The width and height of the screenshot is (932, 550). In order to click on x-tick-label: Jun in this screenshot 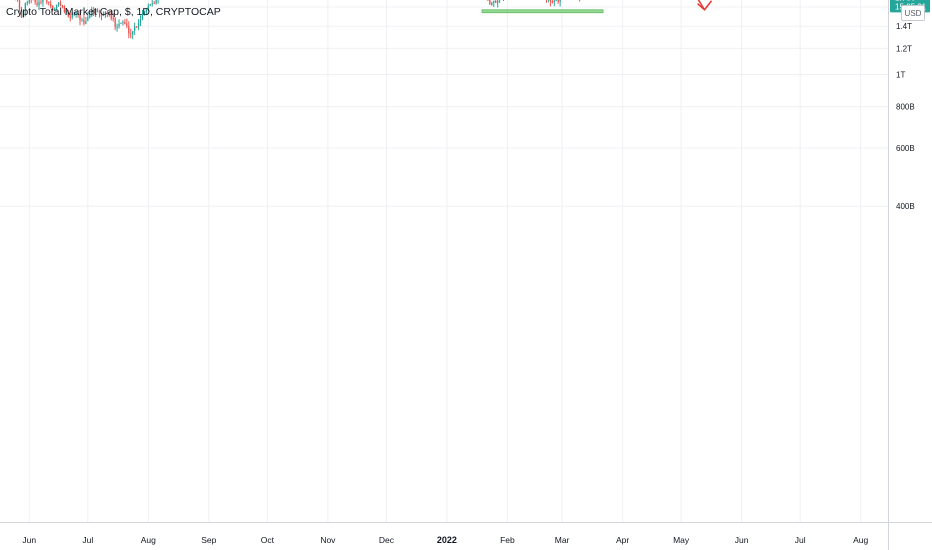, I will do `click(29, 540)`.